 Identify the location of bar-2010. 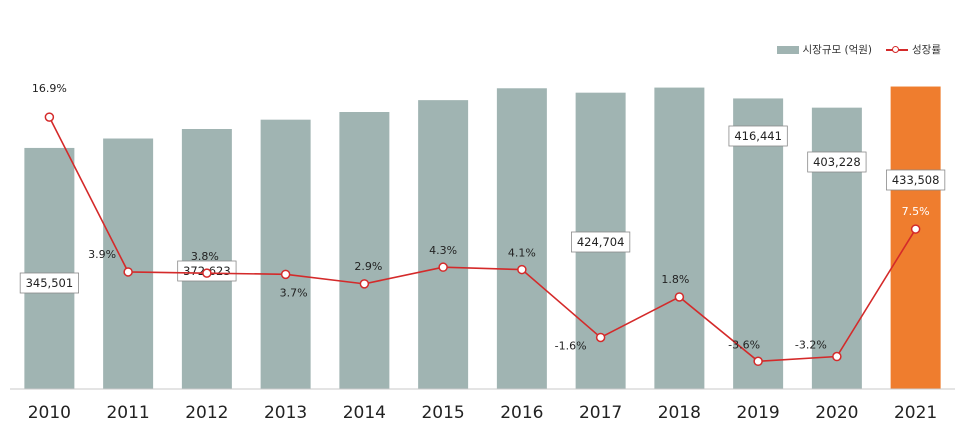
(49, 268).